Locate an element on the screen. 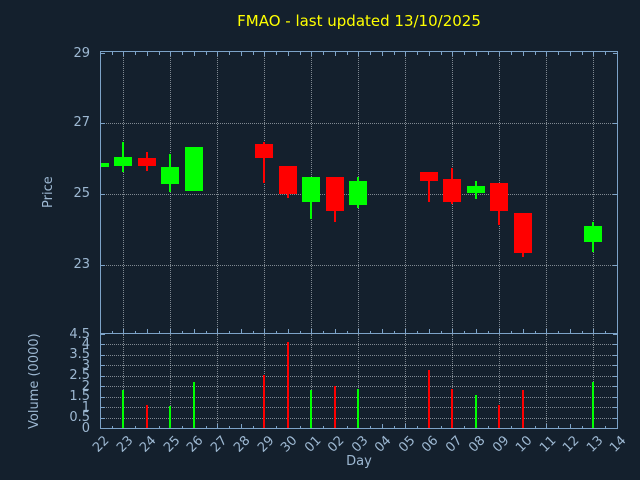 This screenshot has width=640, height=480. day-tick-label: 07 is located at coordinates (454, 444).